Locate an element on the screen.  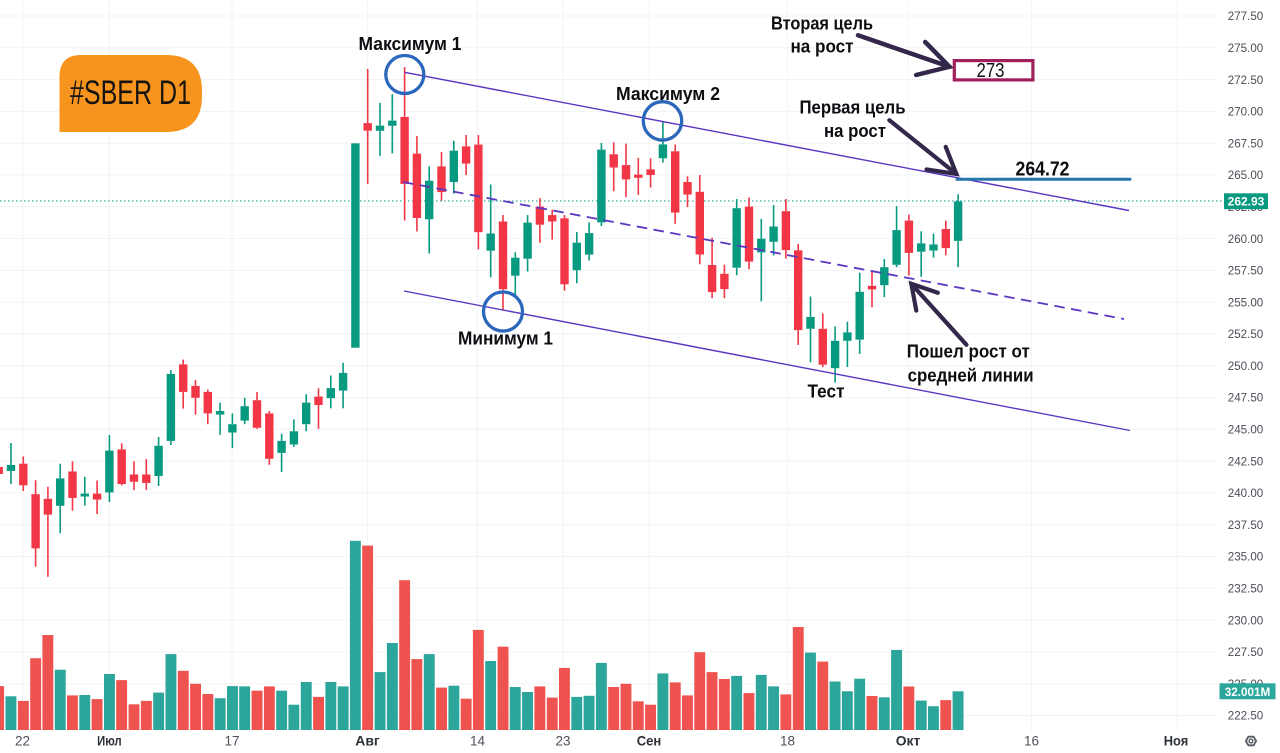
svg-text: Сен is located at coordinates (649, 741).